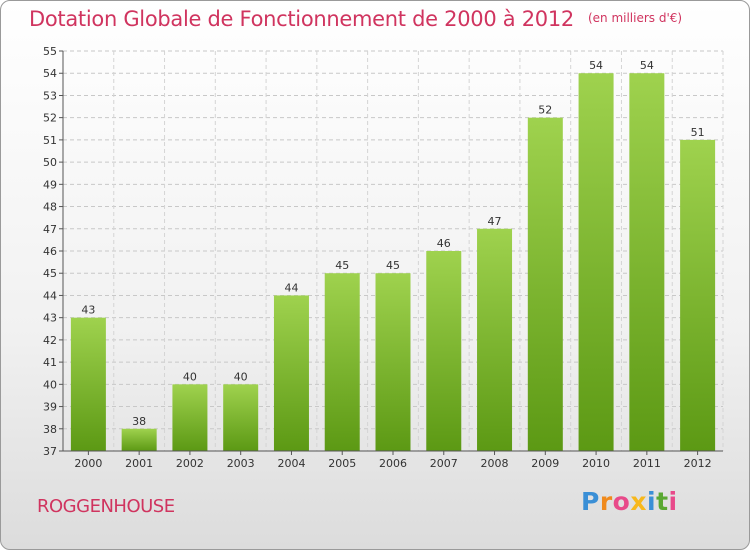 Image resolution: width=750 pixels, height=550 pixels. I want to click on x-tick-label: 2002, so click(190, 463).